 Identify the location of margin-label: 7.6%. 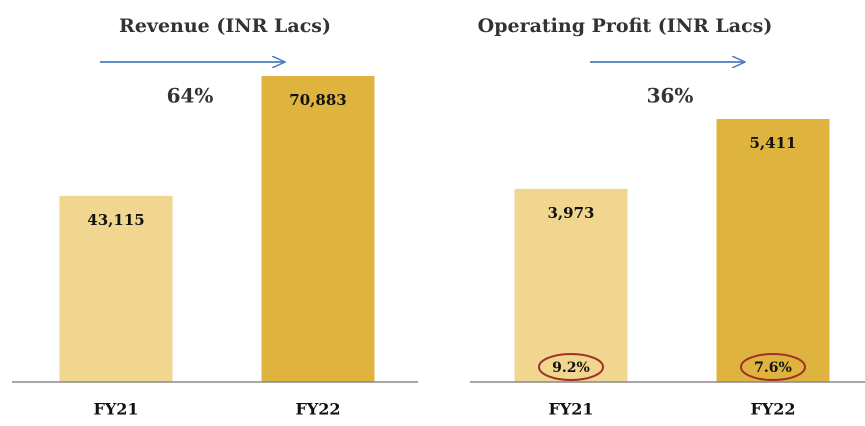
(773, 368).